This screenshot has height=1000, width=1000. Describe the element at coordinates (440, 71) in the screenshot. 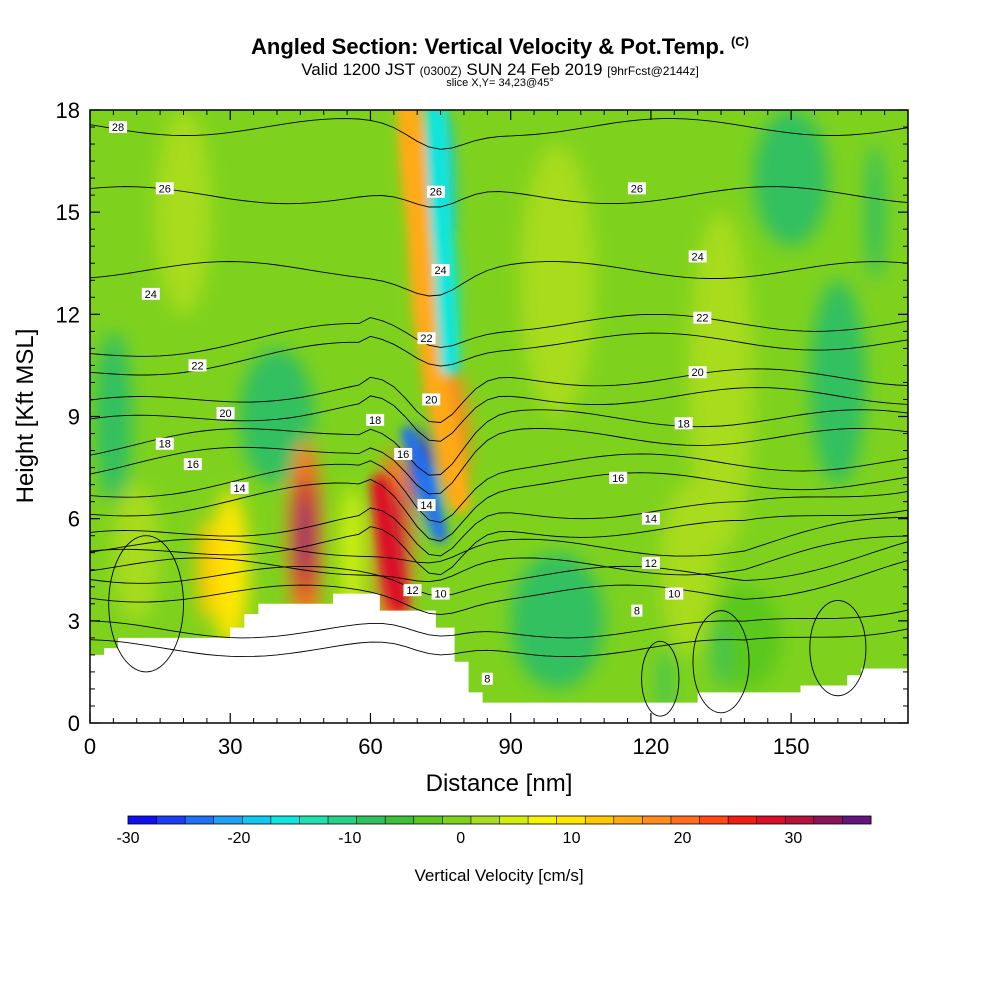

I see `valid-utc: (0300Z)` at that location.